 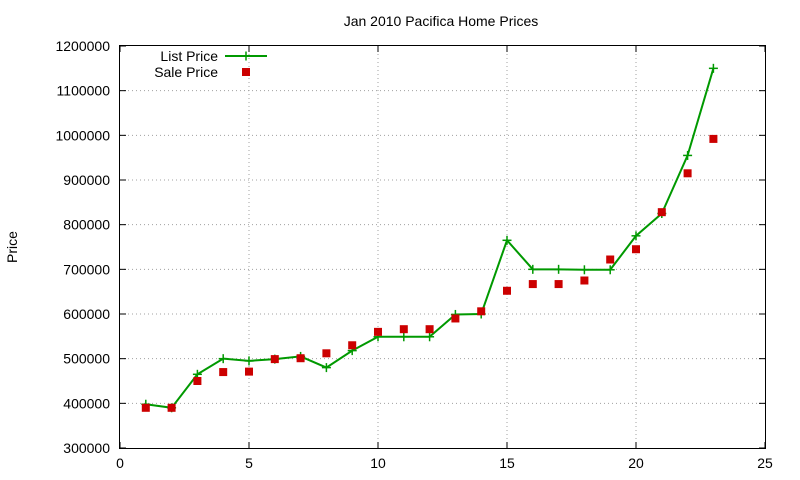 What do you see at coordinates (765, 463) in the screenshot?
I see `x-tick-label: 25` at bounding box center [765, 463].